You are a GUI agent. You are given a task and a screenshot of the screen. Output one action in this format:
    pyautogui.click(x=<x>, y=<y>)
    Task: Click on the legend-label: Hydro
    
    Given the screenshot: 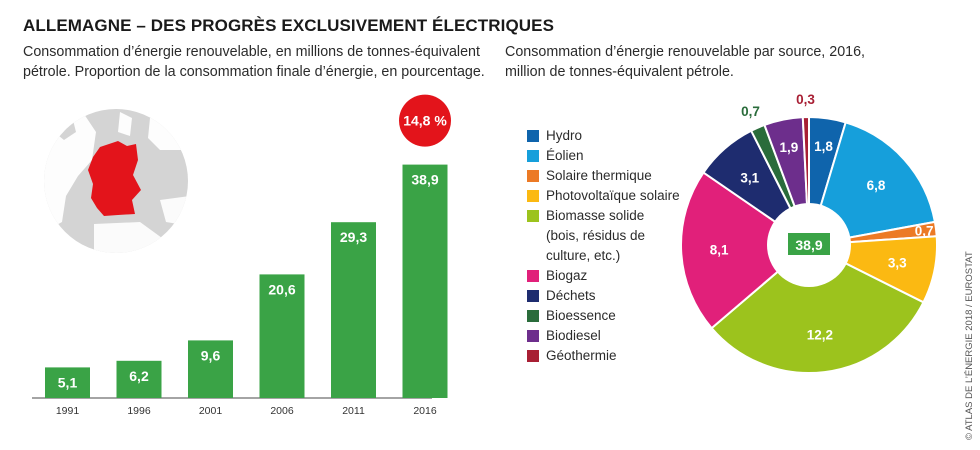 What is the action you would take?
    pyautogui.click(x=564, y=135)
    